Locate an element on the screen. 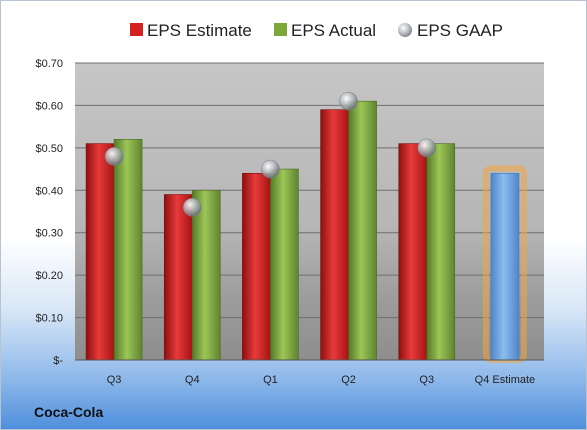 The height and width of the screenshot is (430, 587). legend-item-eps-actual: EPS Actual is located at coordinates (325, 30).